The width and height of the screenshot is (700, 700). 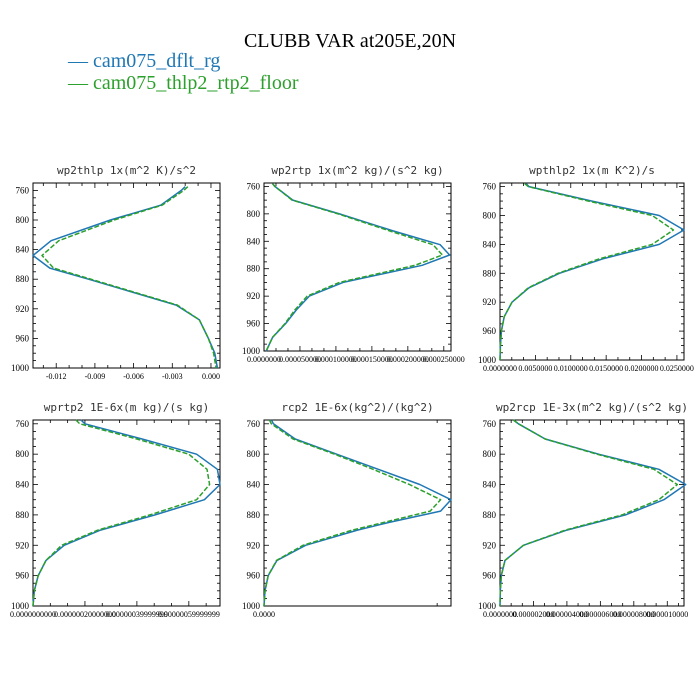 I want to click on x-tick-label: 0.0250000, so click(x=677, y=368).